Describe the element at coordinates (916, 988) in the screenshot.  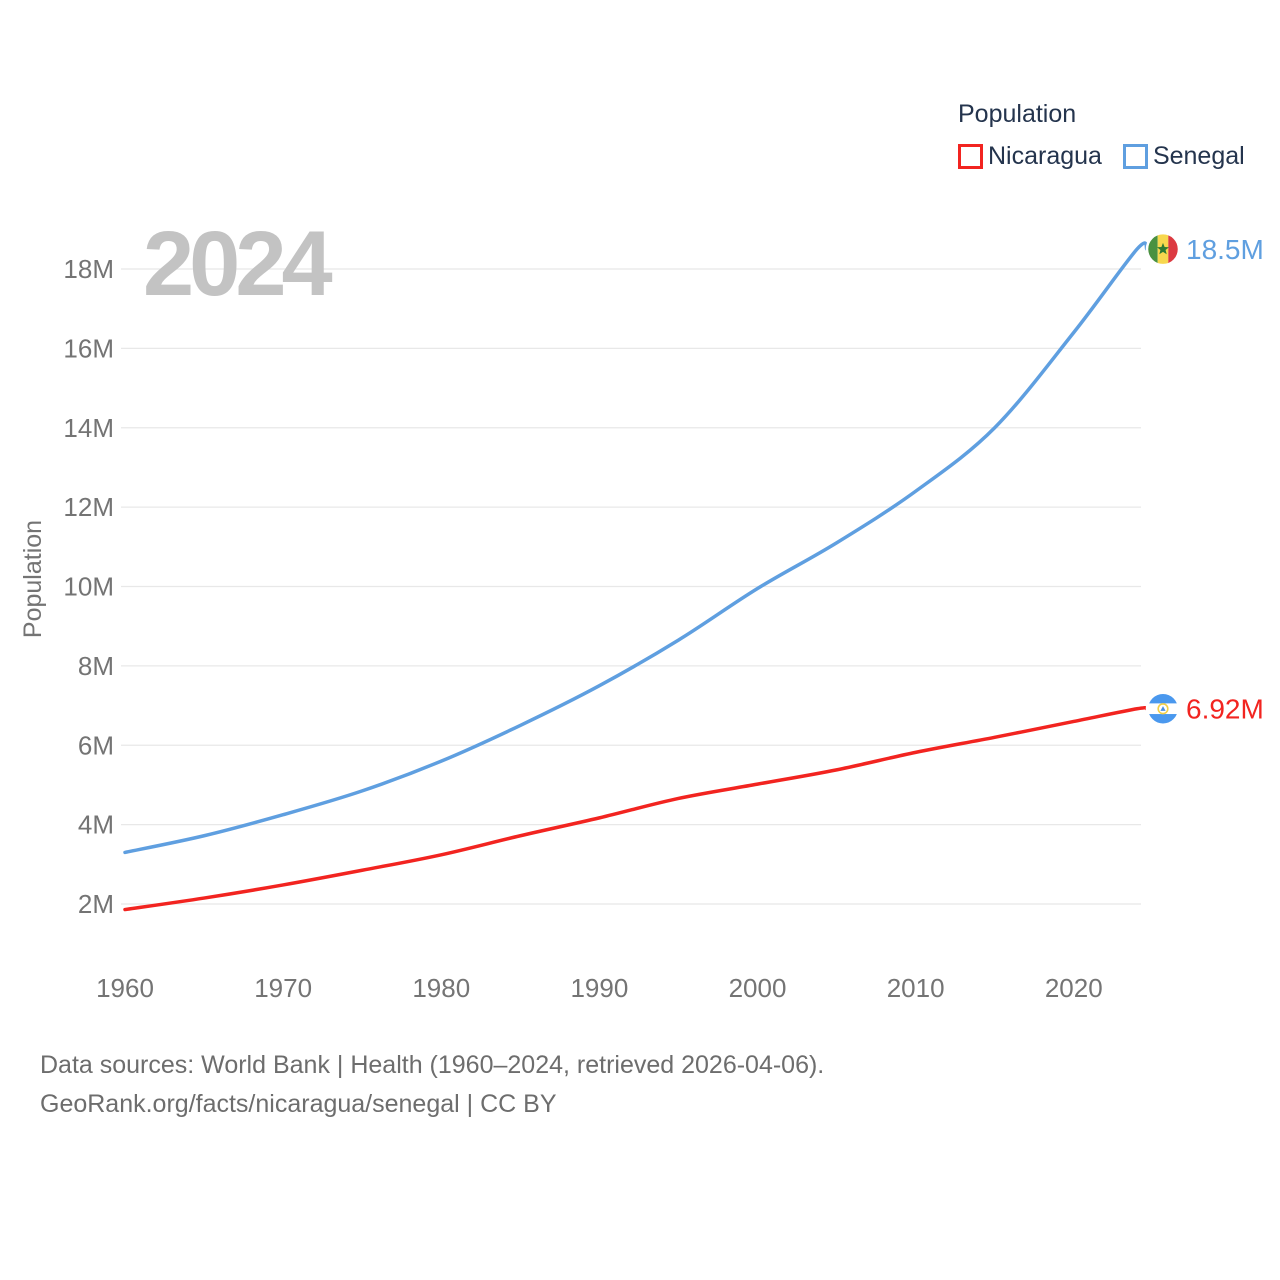
I see `x-tick-label-2010: 2010` at that location.